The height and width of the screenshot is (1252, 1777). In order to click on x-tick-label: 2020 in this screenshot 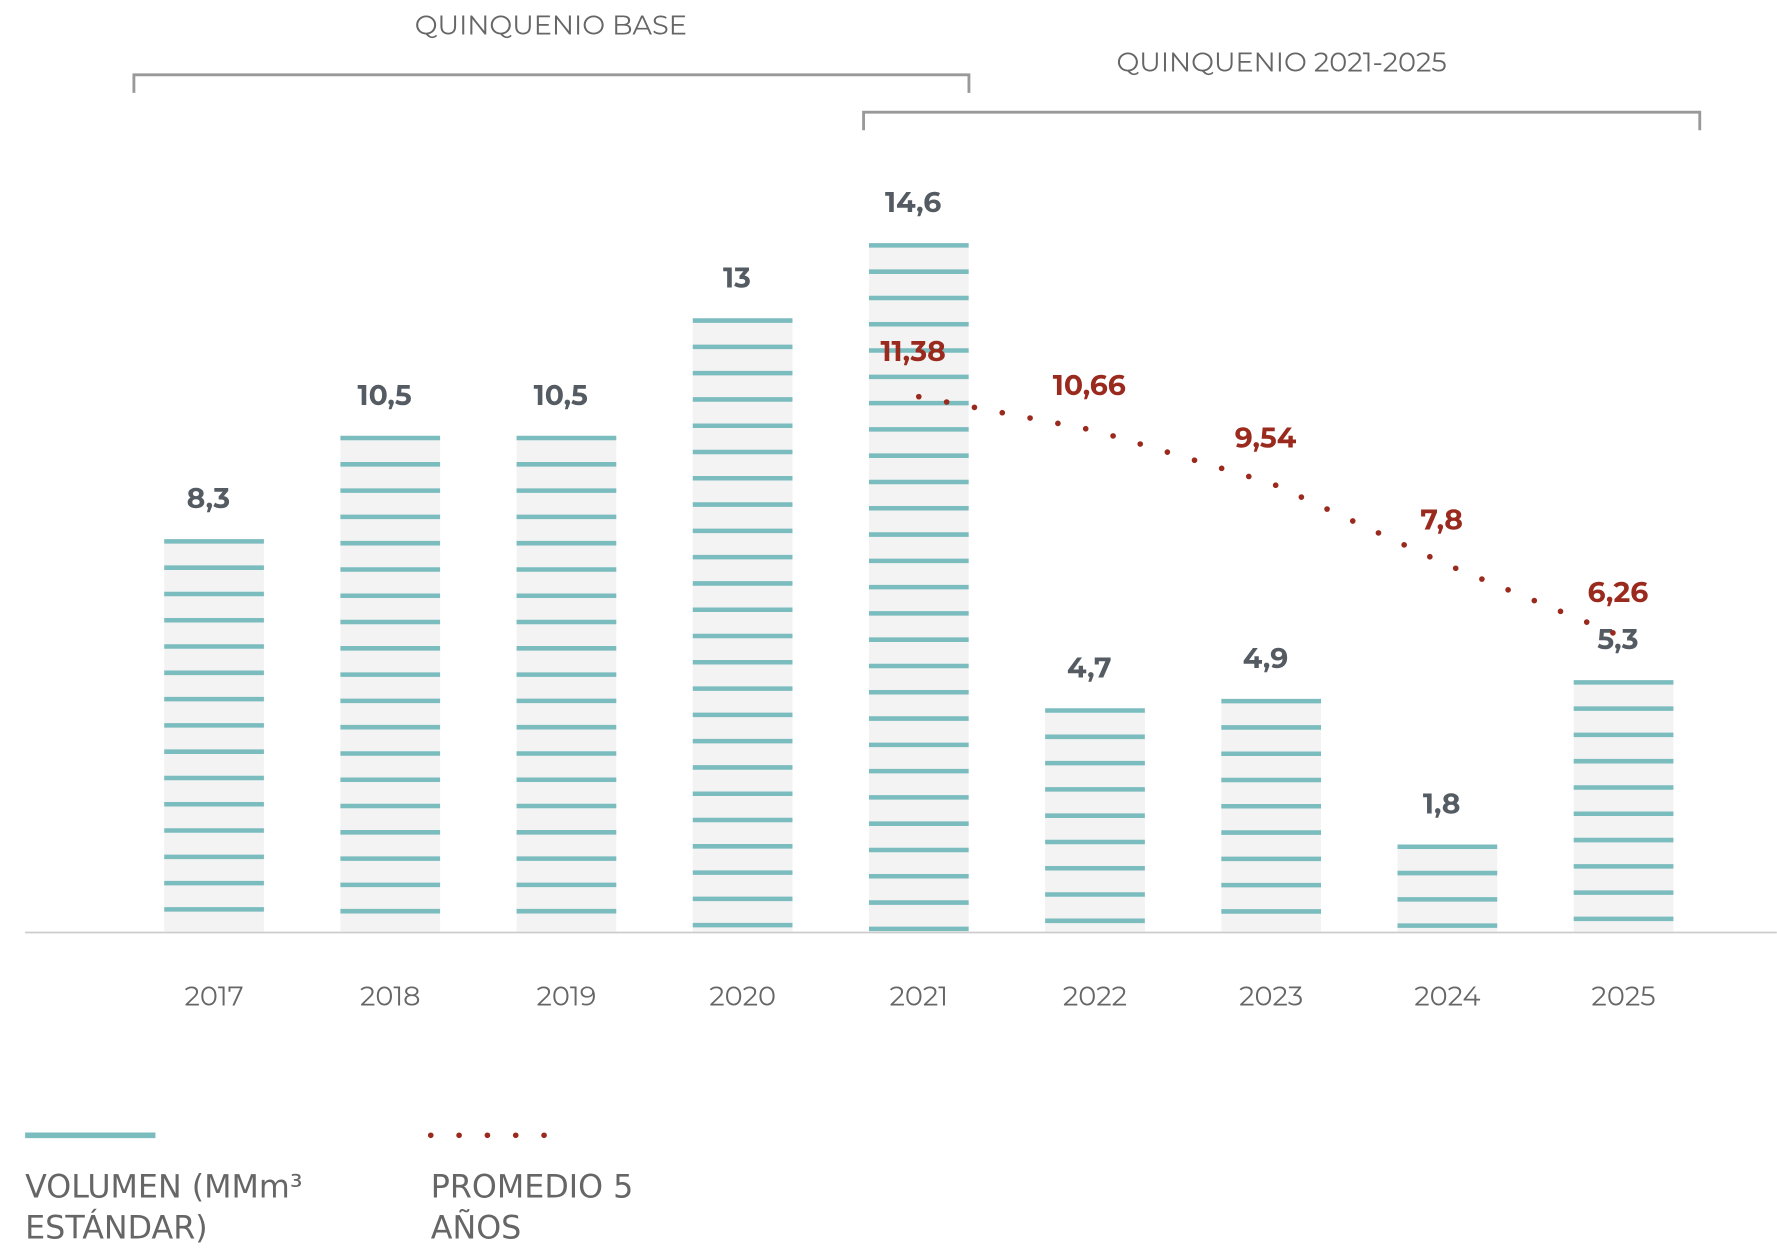, I will do `click(742, 995)`.